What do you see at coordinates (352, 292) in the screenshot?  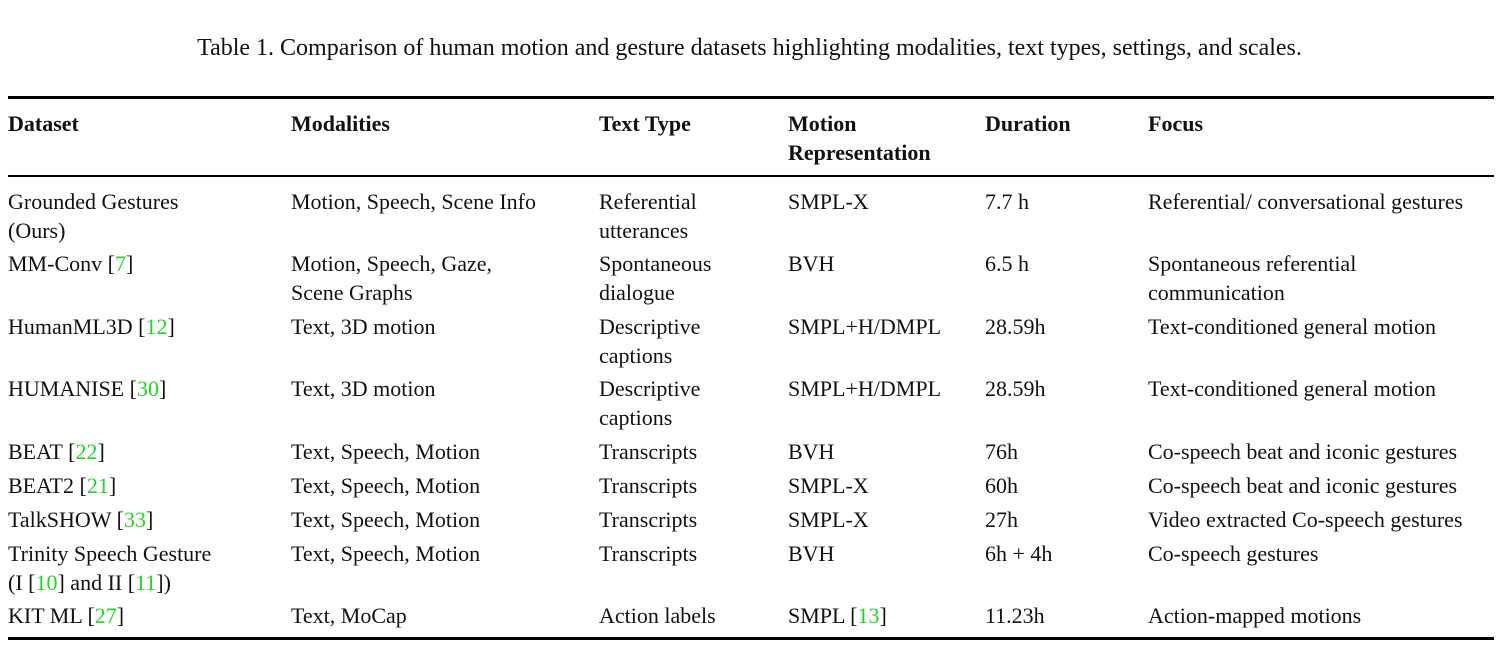 I see `modalities-line: Scene Graphs` at bounding box center [352, 292].